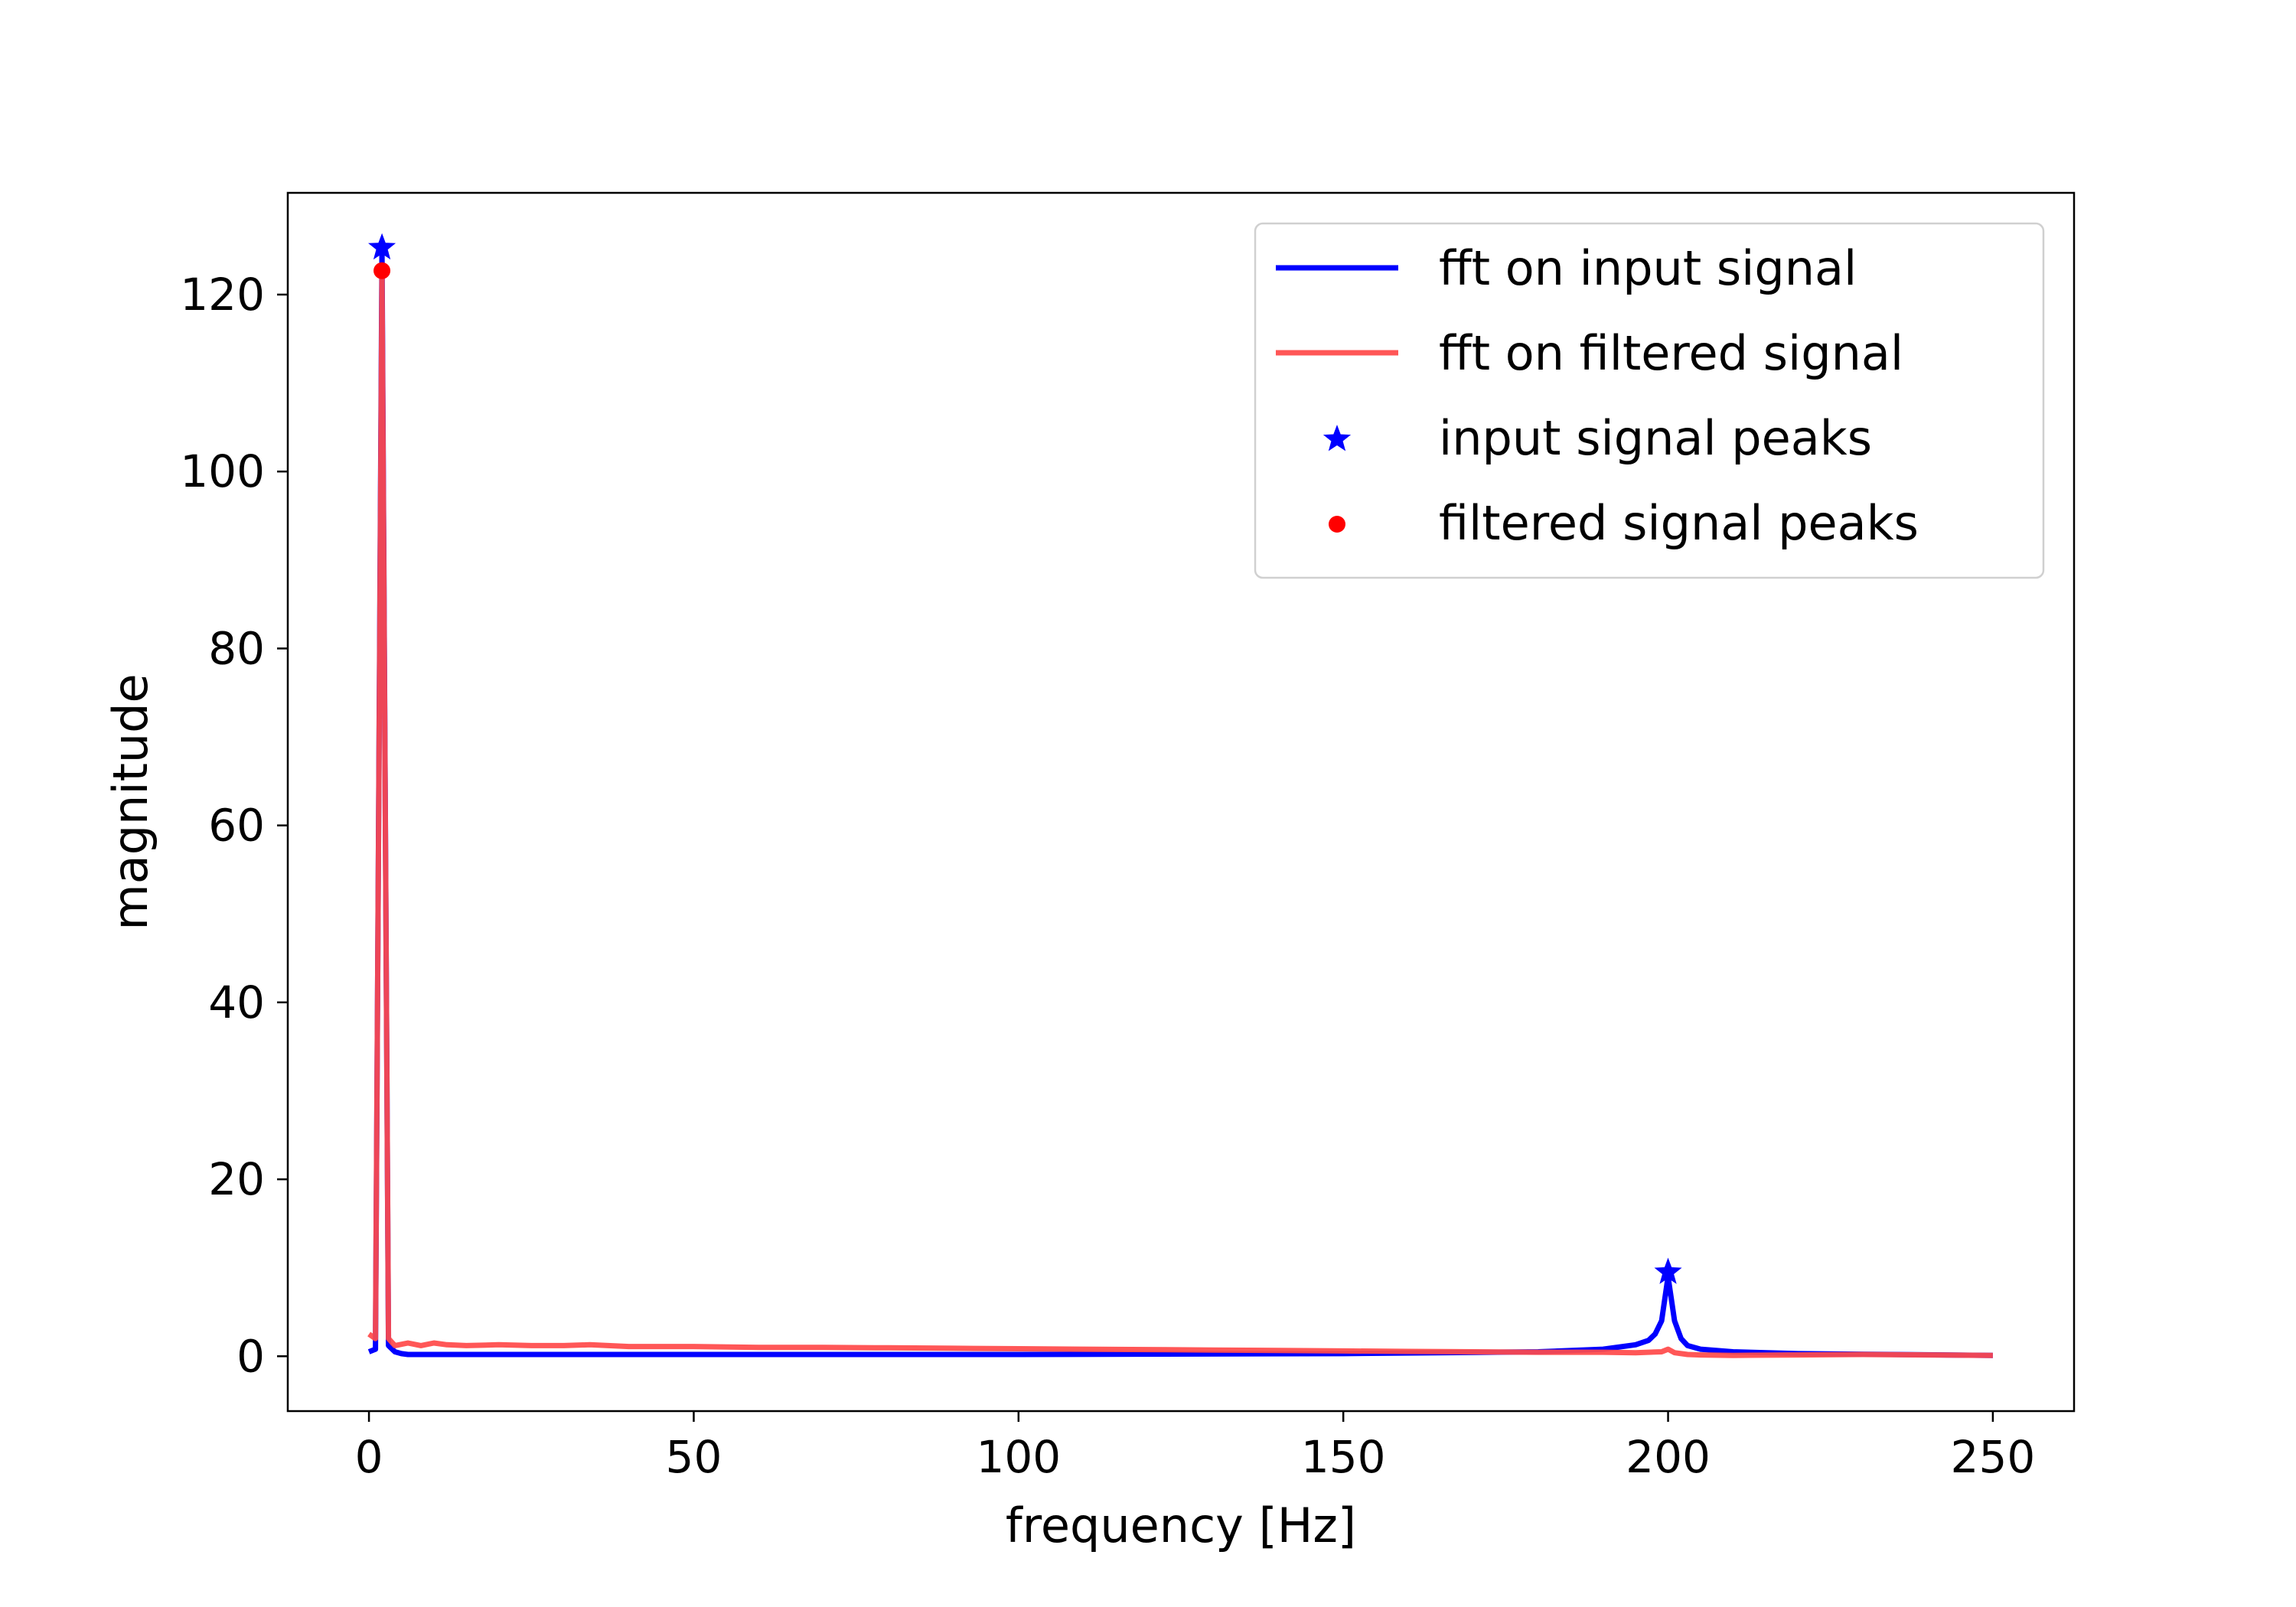 The height and width of the screenshot is (1607, 2296). I want to click on legend-swatch-filtered-peaks, so click(1337, 525).